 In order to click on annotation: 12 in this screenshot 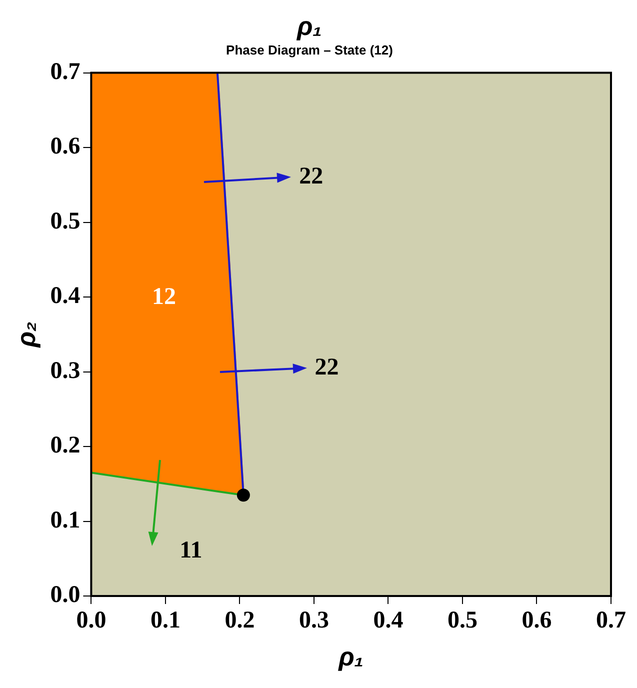, I will do `click(164, 297)`.